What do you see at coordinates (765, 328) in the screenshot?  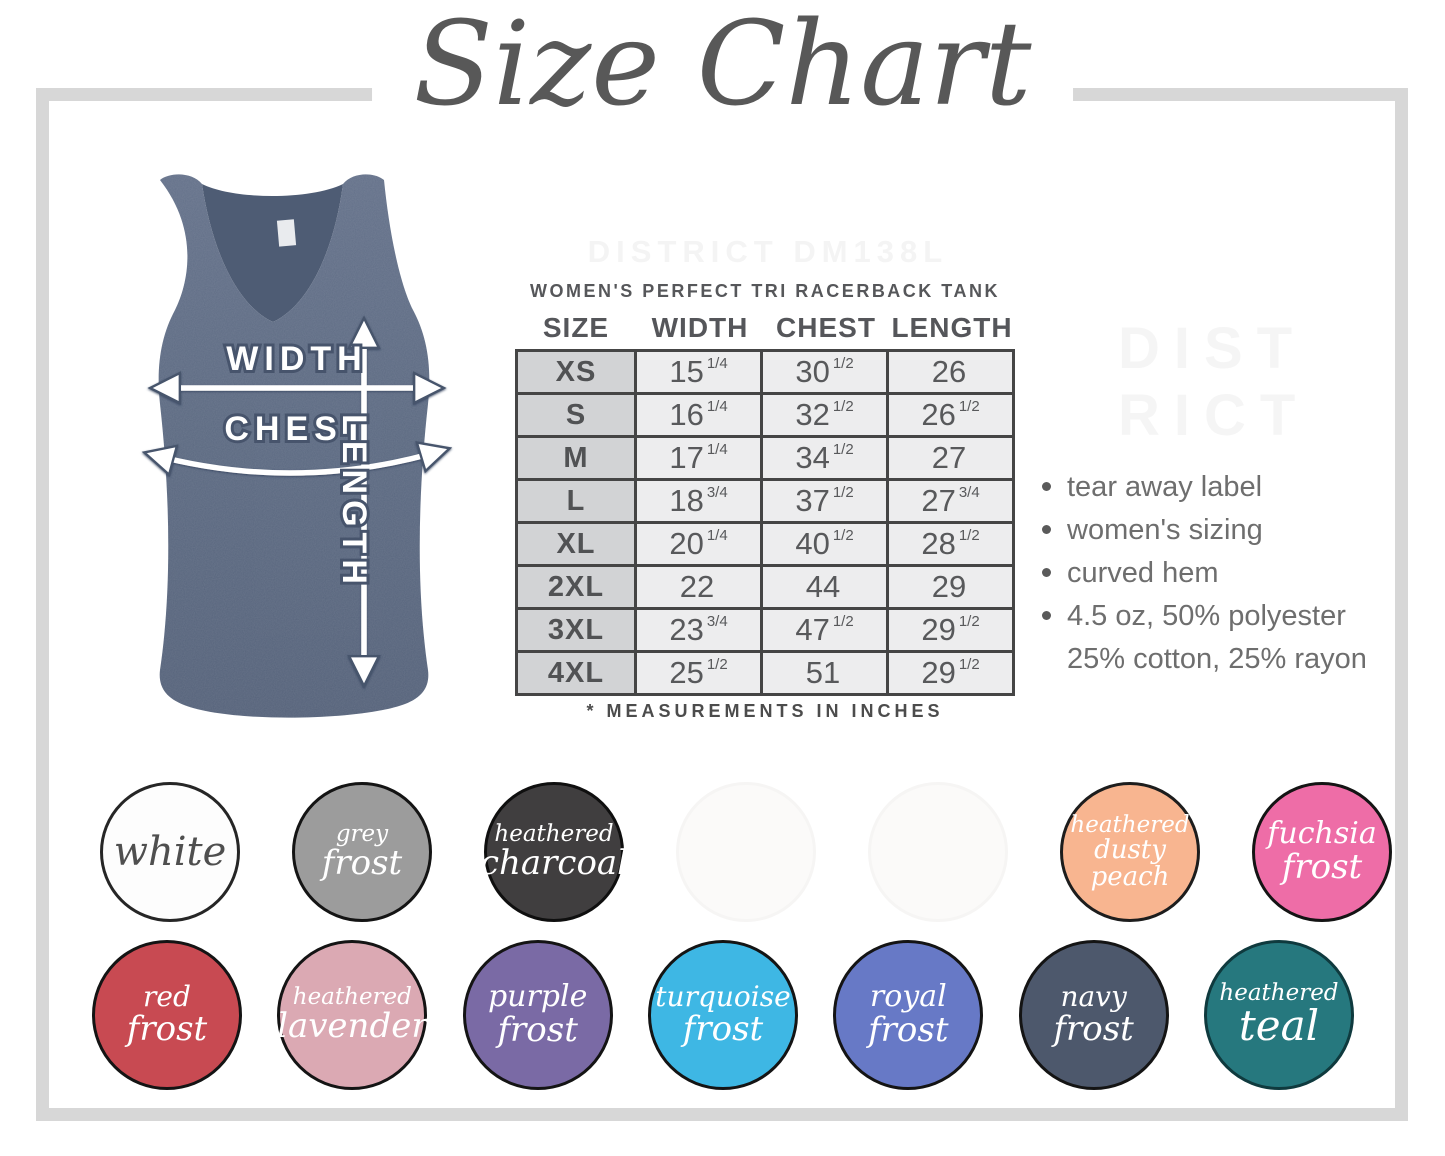 I see `table-header-row: SIZE WIDTH CHEST LENGTH` at bounding box center [765, 328].